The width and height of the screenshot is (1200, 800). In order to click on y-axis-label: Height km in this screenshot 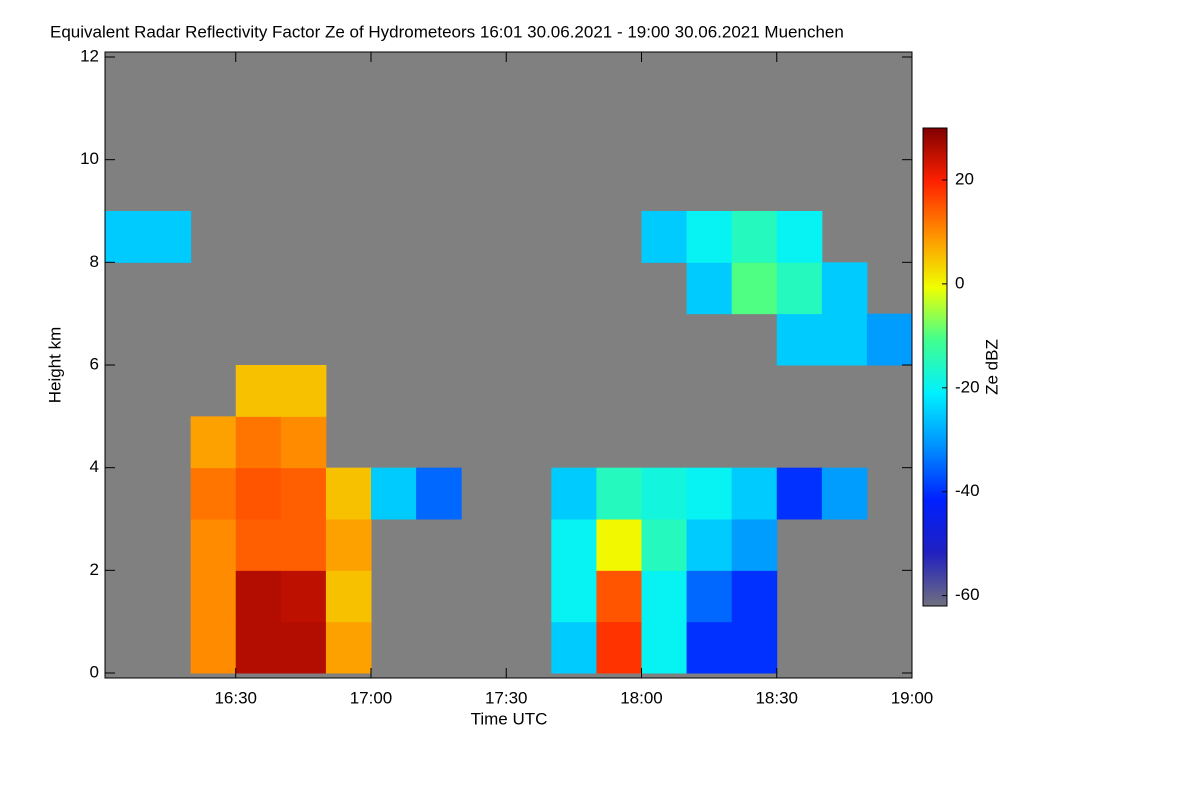, I will do `click(54, 365)`.